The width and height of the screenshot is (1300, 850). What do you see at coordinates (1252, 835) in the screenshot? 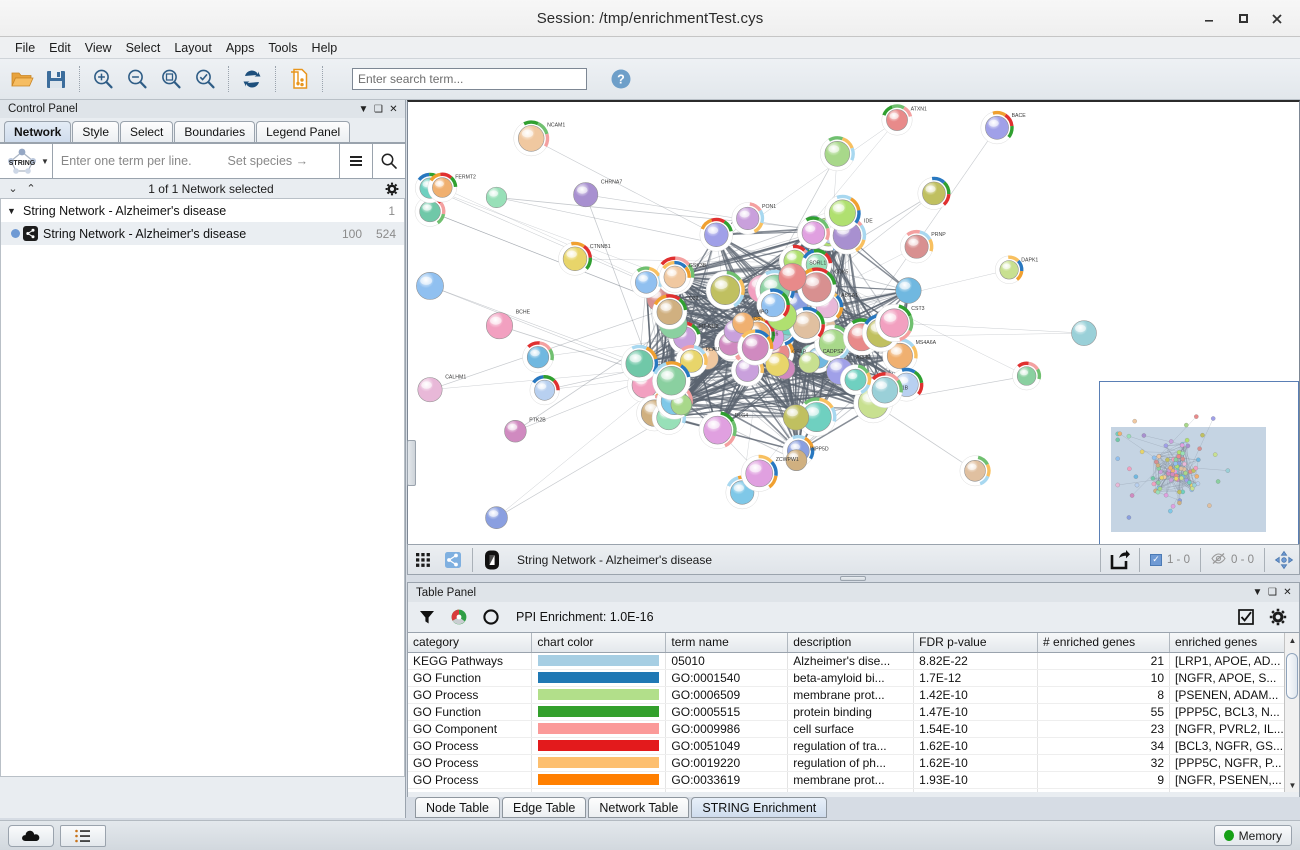
I see `memory-button: Memory` at bounding box center [1252, 835].